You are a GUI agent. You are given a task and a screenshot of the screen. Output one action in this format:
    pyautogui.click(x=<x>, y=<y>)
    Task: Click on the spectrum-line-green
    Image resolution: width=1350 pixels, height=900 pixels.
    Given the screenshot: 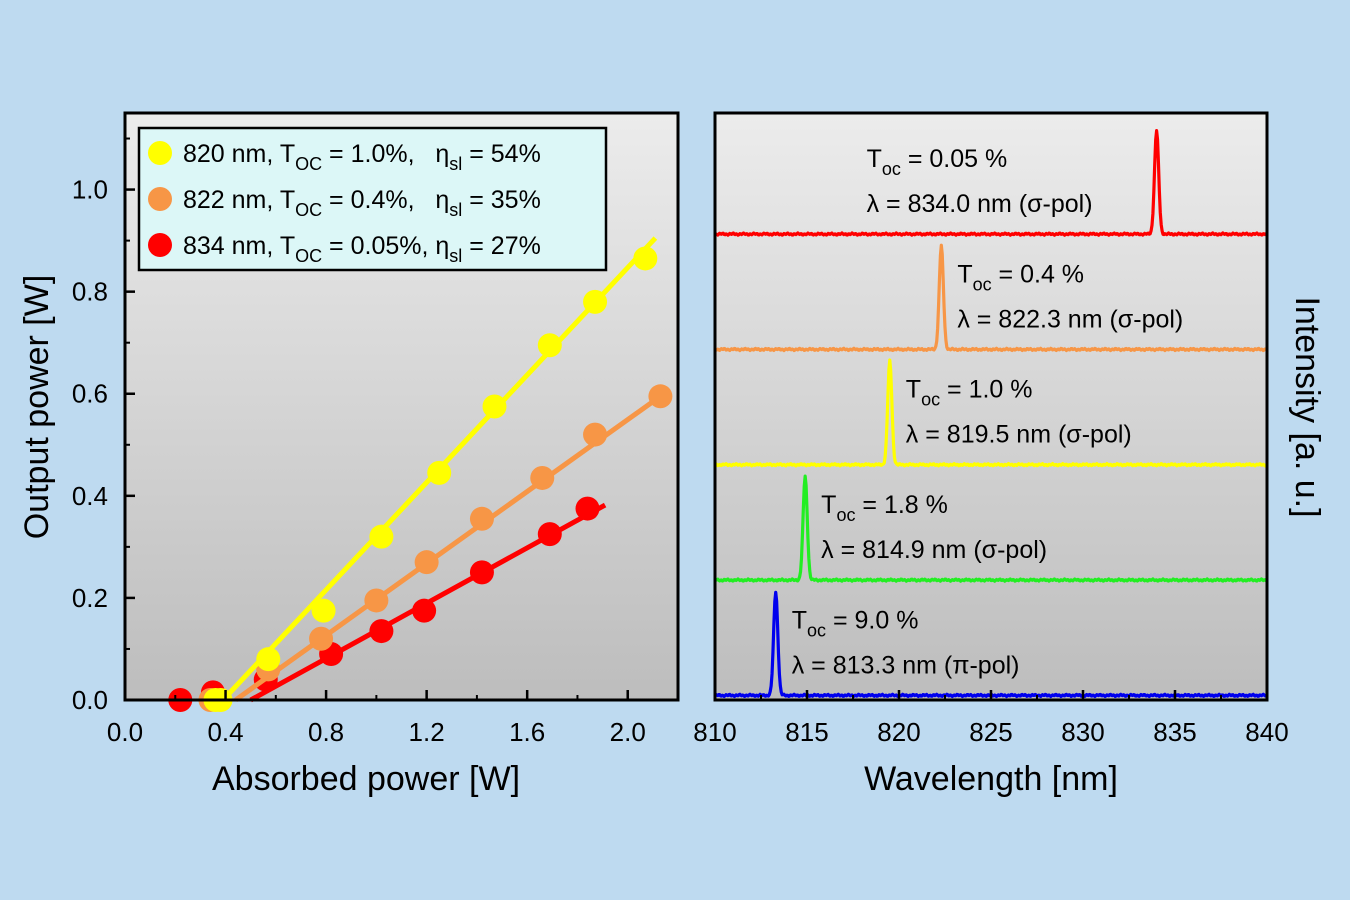 What is the action you would take?
    pyautogui.click(x=991, y=528)
    